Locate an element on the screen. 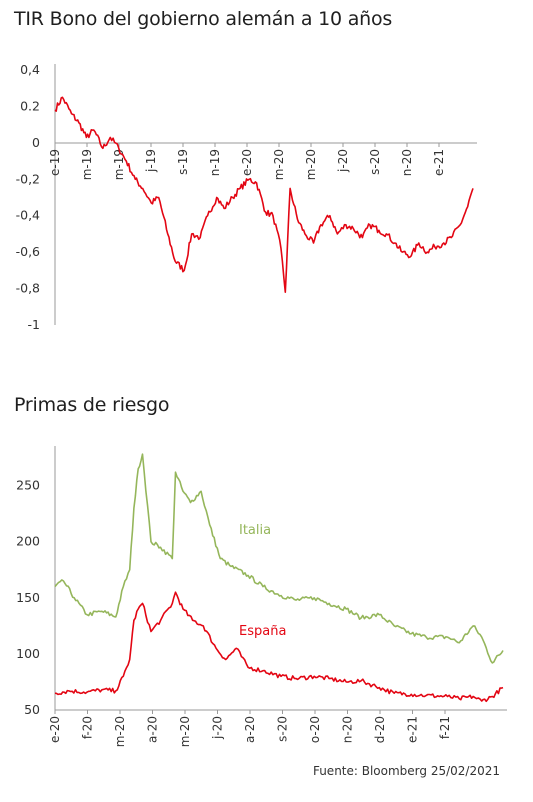 This screenshot has height=802, width=533. chart-2-y-tick-label: 200 is located at coordinates (28, 541).